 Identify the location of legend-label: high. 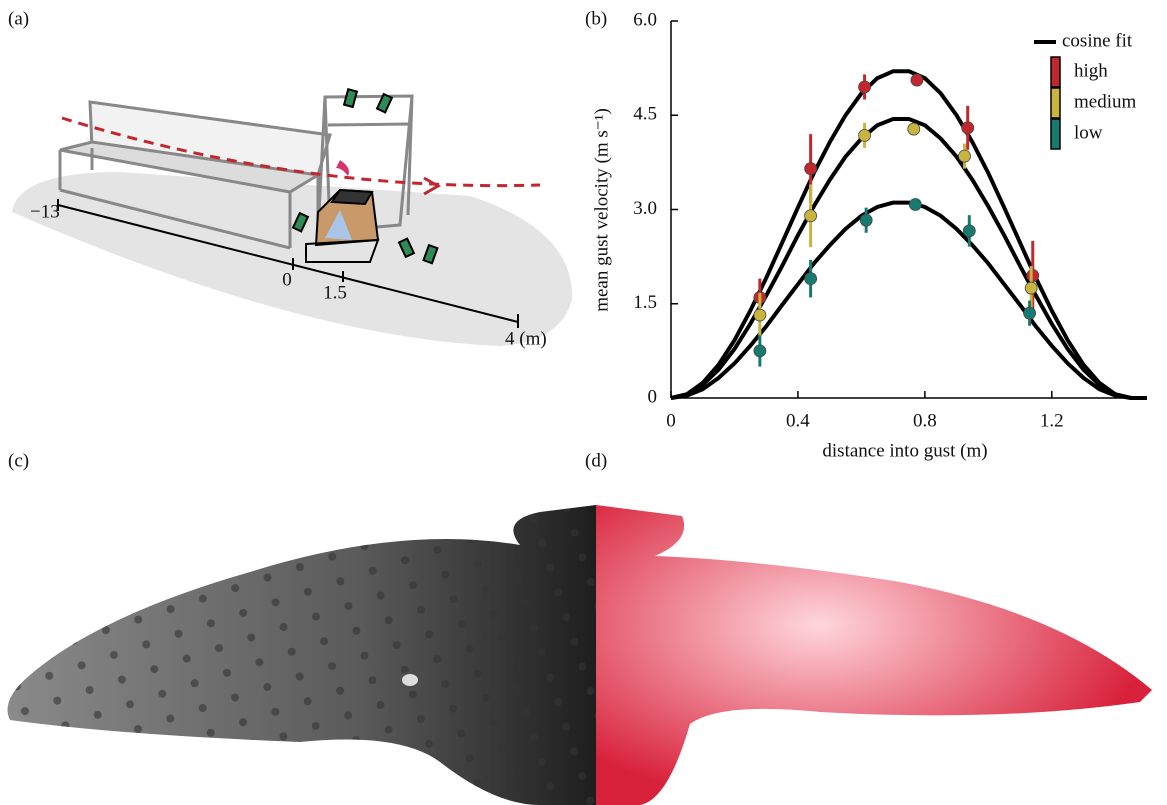
(1091, 70).